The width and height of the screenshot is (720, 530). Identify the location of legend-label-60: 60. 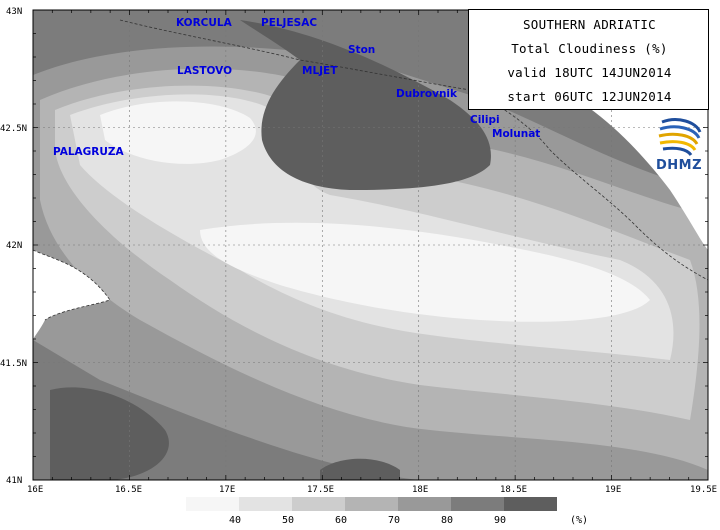
(341, 520).